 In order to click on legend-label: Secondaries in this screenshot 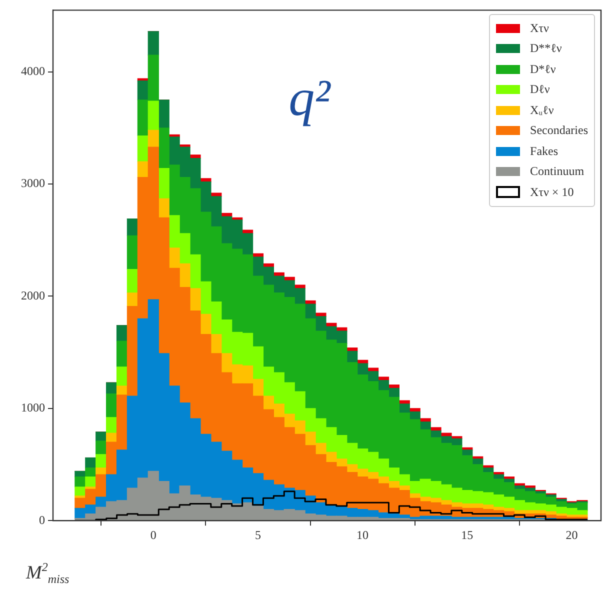, I will do `click(559, 130)`.